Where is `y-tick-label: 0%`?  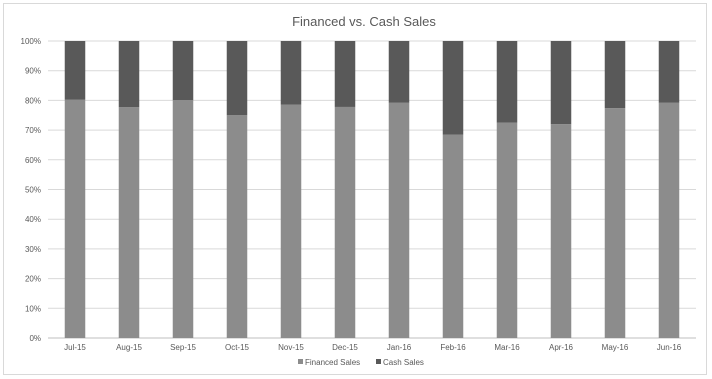 y-tick-label: 0% is located at coordinates (35, 338).